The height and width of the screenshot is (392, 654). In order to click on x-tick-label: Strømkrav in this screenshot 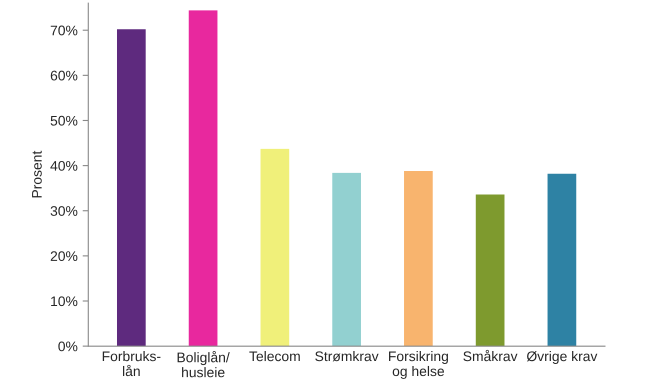, I will do `click(347, 356)`.